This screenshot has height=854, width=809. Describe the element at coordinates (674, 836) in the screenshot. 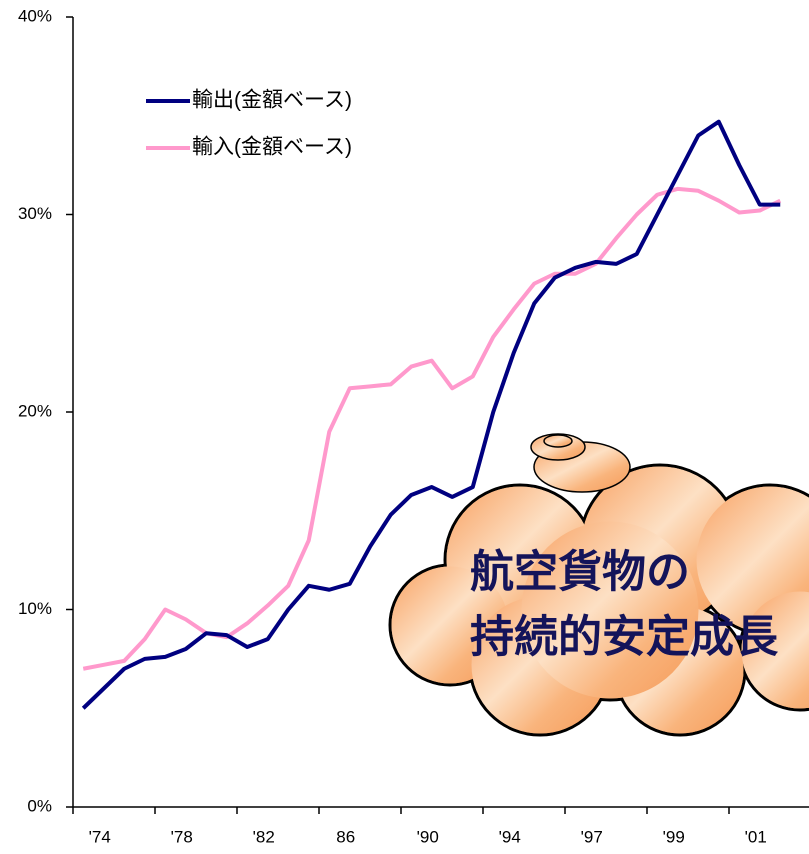

I see `x-tick-label: '99` at that location.